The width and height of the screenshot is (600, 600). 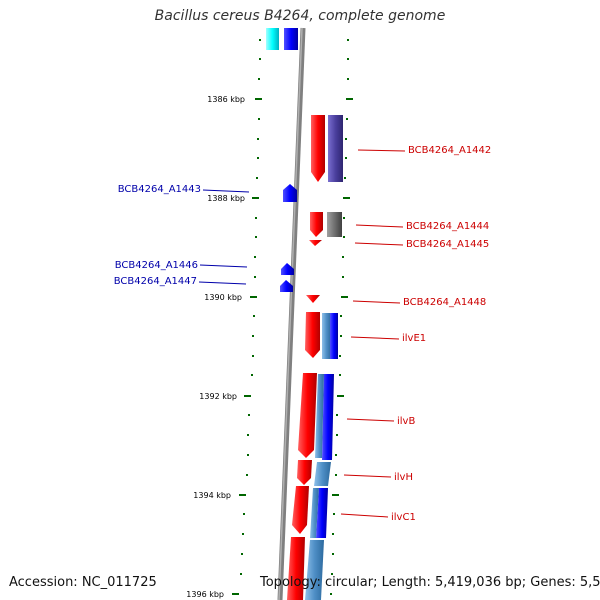 I want to click on leader-ilvH, so click(x=367, y=476).